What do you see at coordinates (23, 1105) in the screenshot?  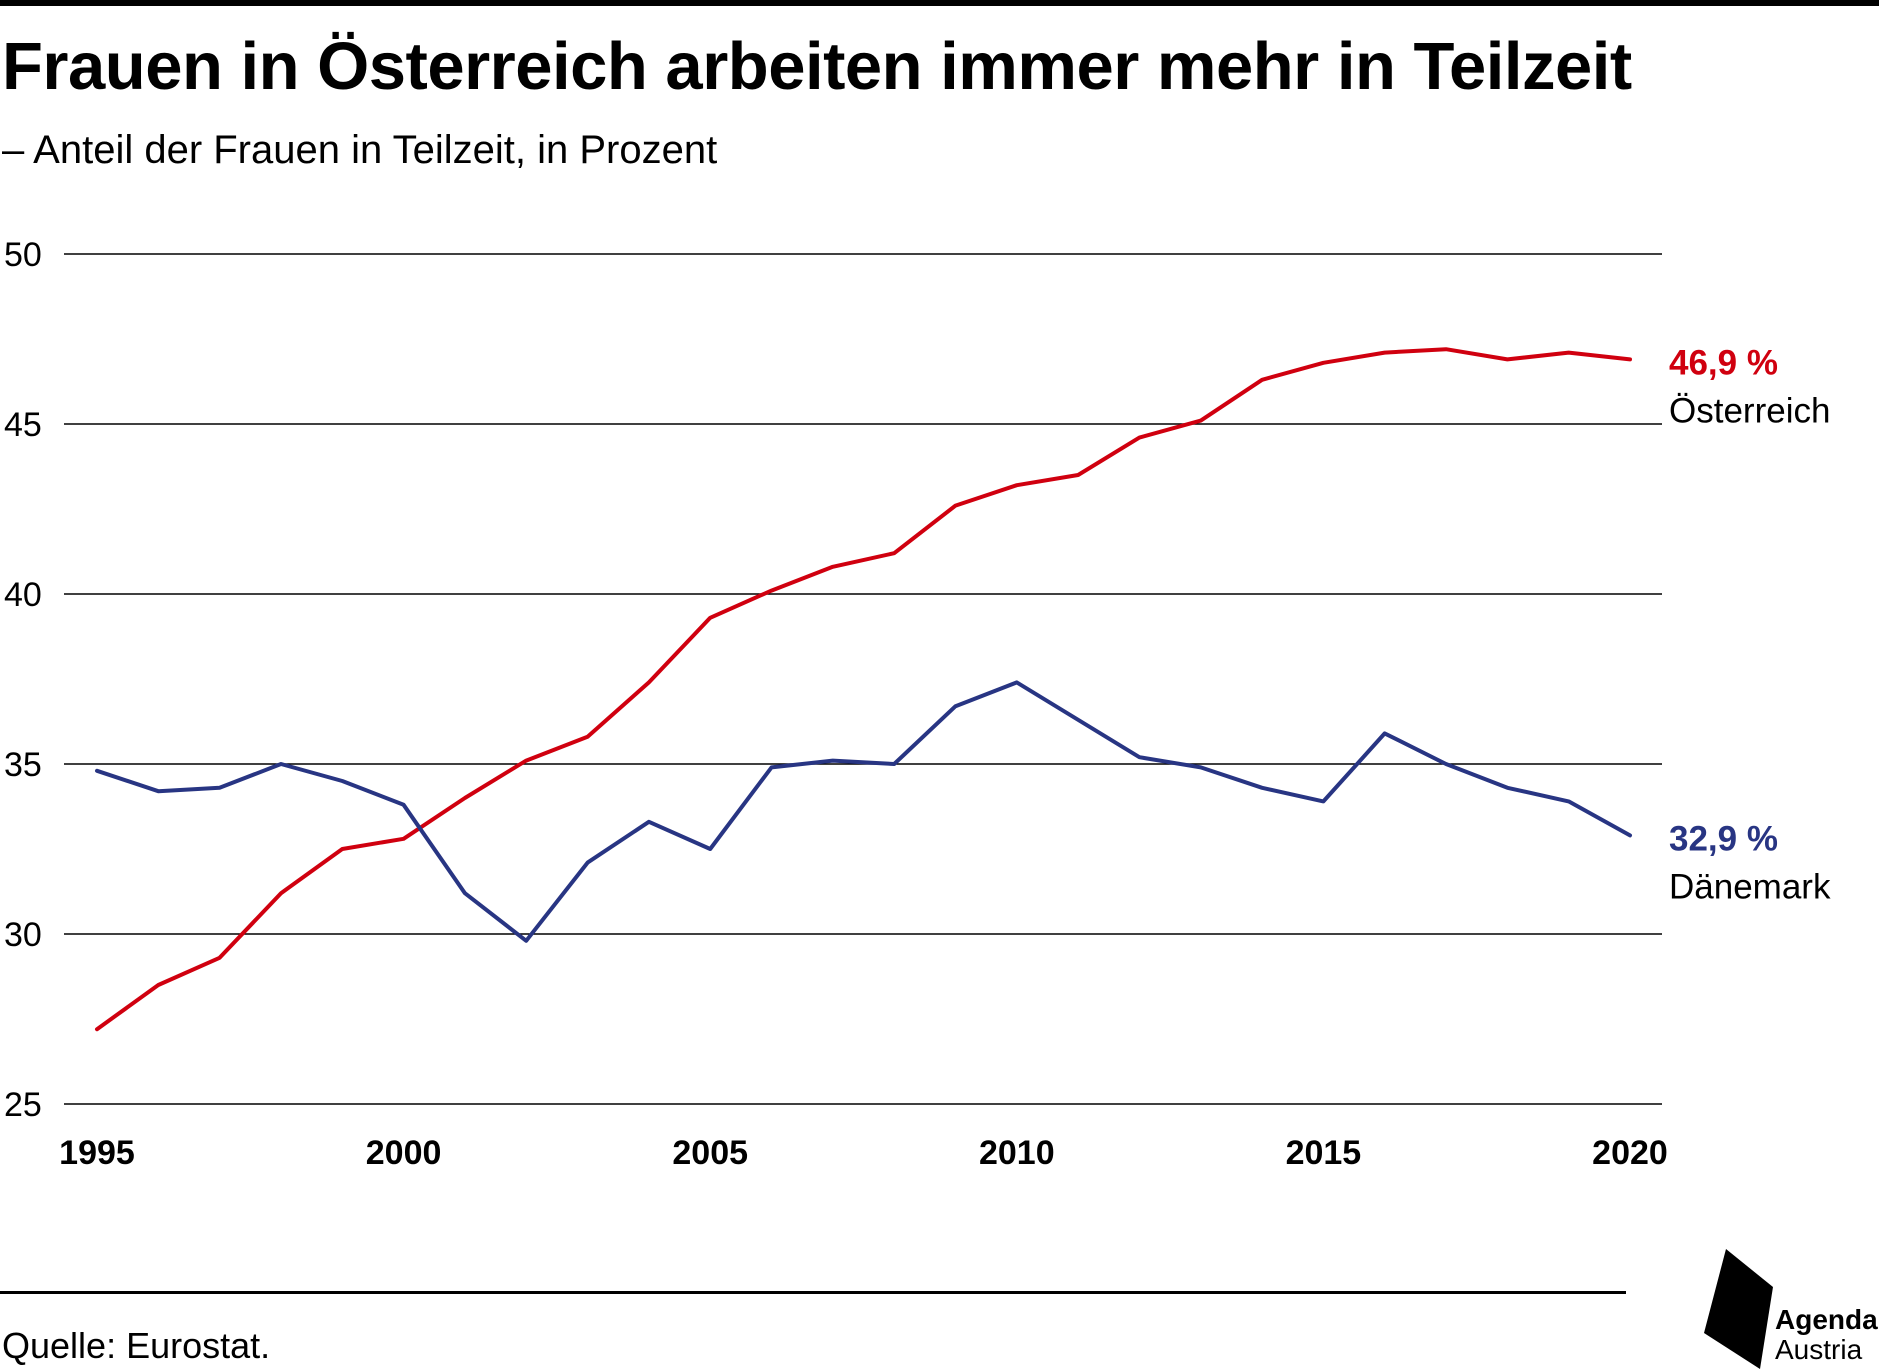 I see `y-tick-label: 25` at bounding box center [23, 1105].